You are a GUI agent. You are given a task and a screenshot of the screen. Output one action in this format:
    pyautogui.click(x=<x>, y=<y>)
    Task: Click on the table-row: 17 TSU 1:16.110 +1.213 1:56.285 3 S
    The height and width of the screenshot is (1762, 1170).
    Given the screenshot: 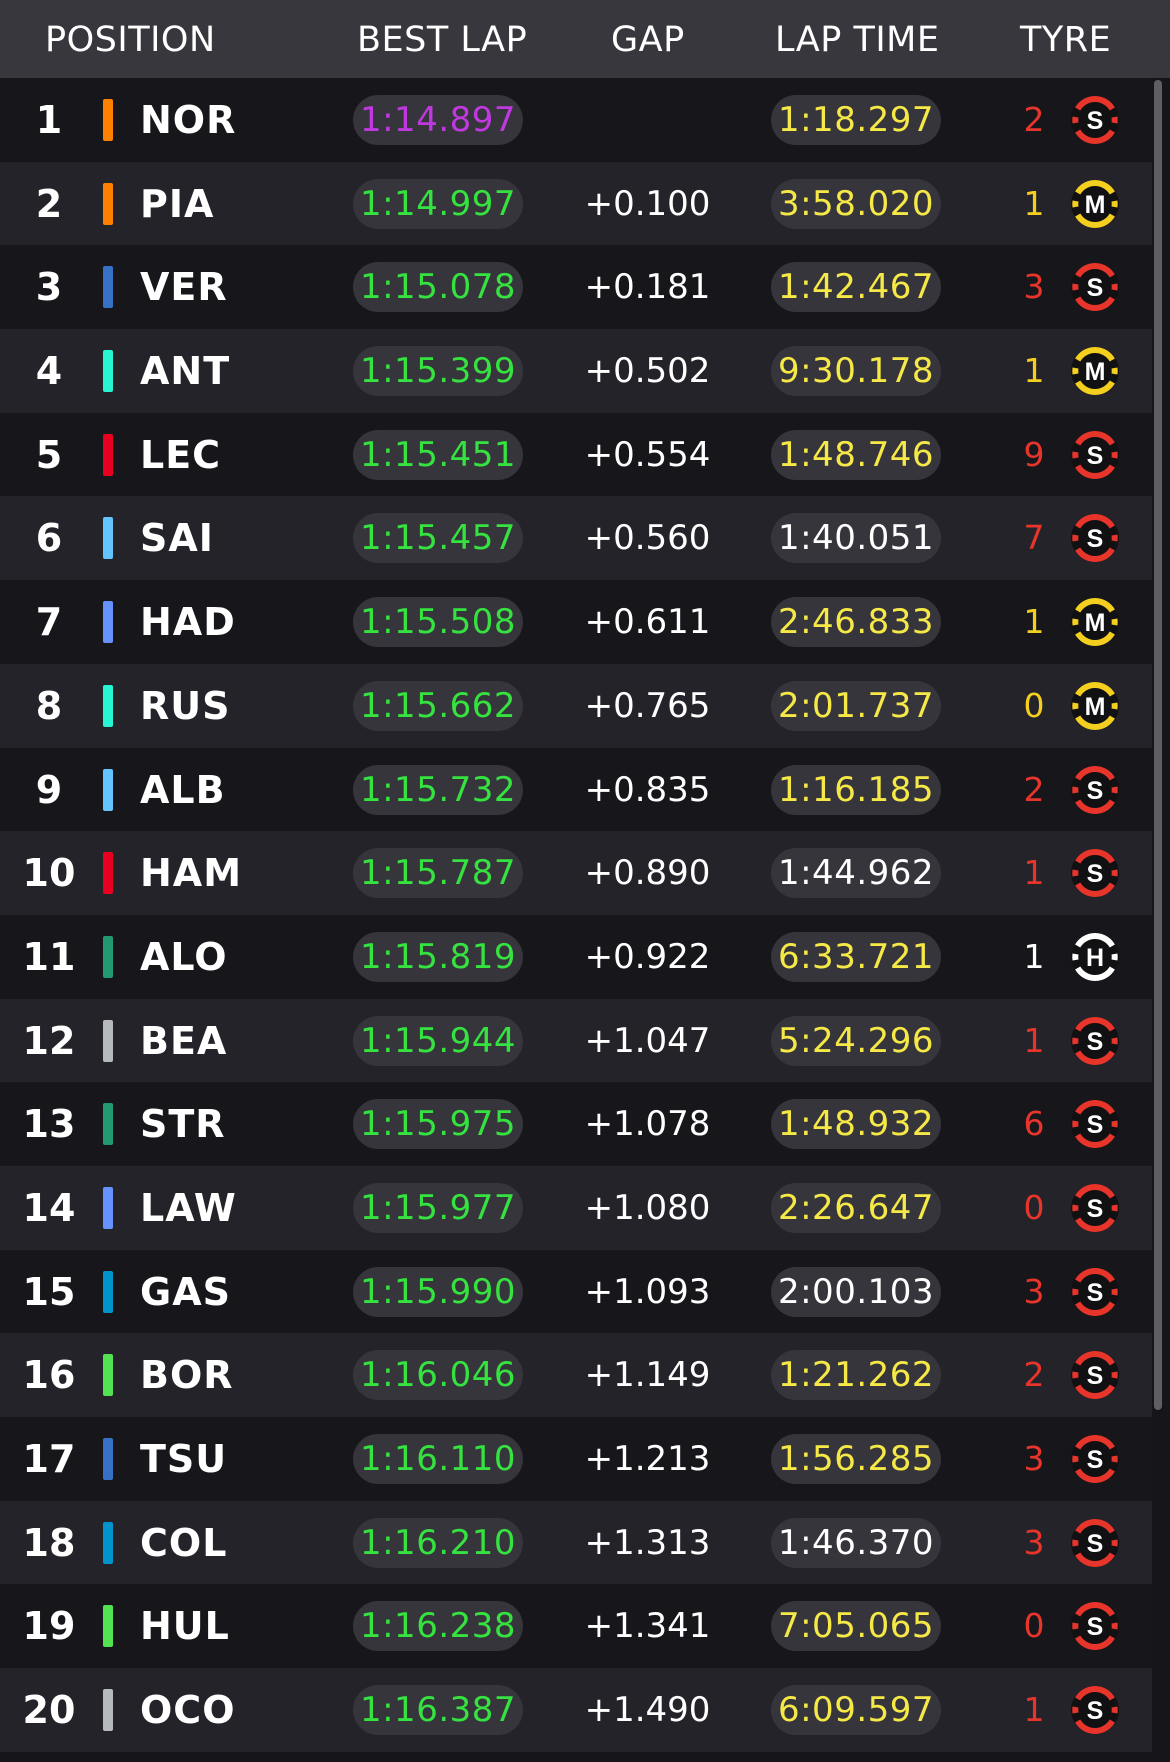 What is the action you would take?
    pyautogui.click(x=576, y=1459)
    